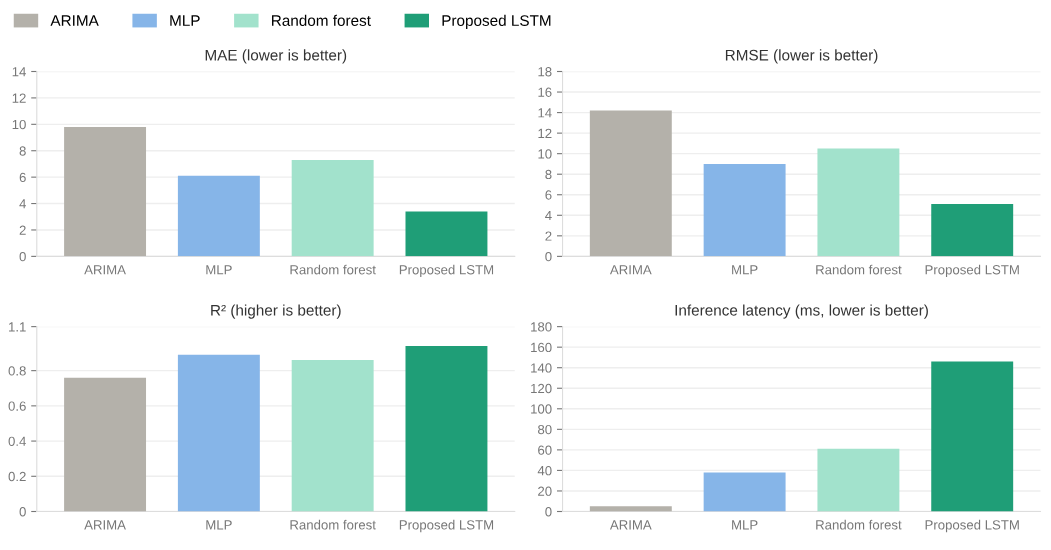 This screenshot has height=550, width=1051. I want to click on y-tick-label: 1.1, so click(17, 327).